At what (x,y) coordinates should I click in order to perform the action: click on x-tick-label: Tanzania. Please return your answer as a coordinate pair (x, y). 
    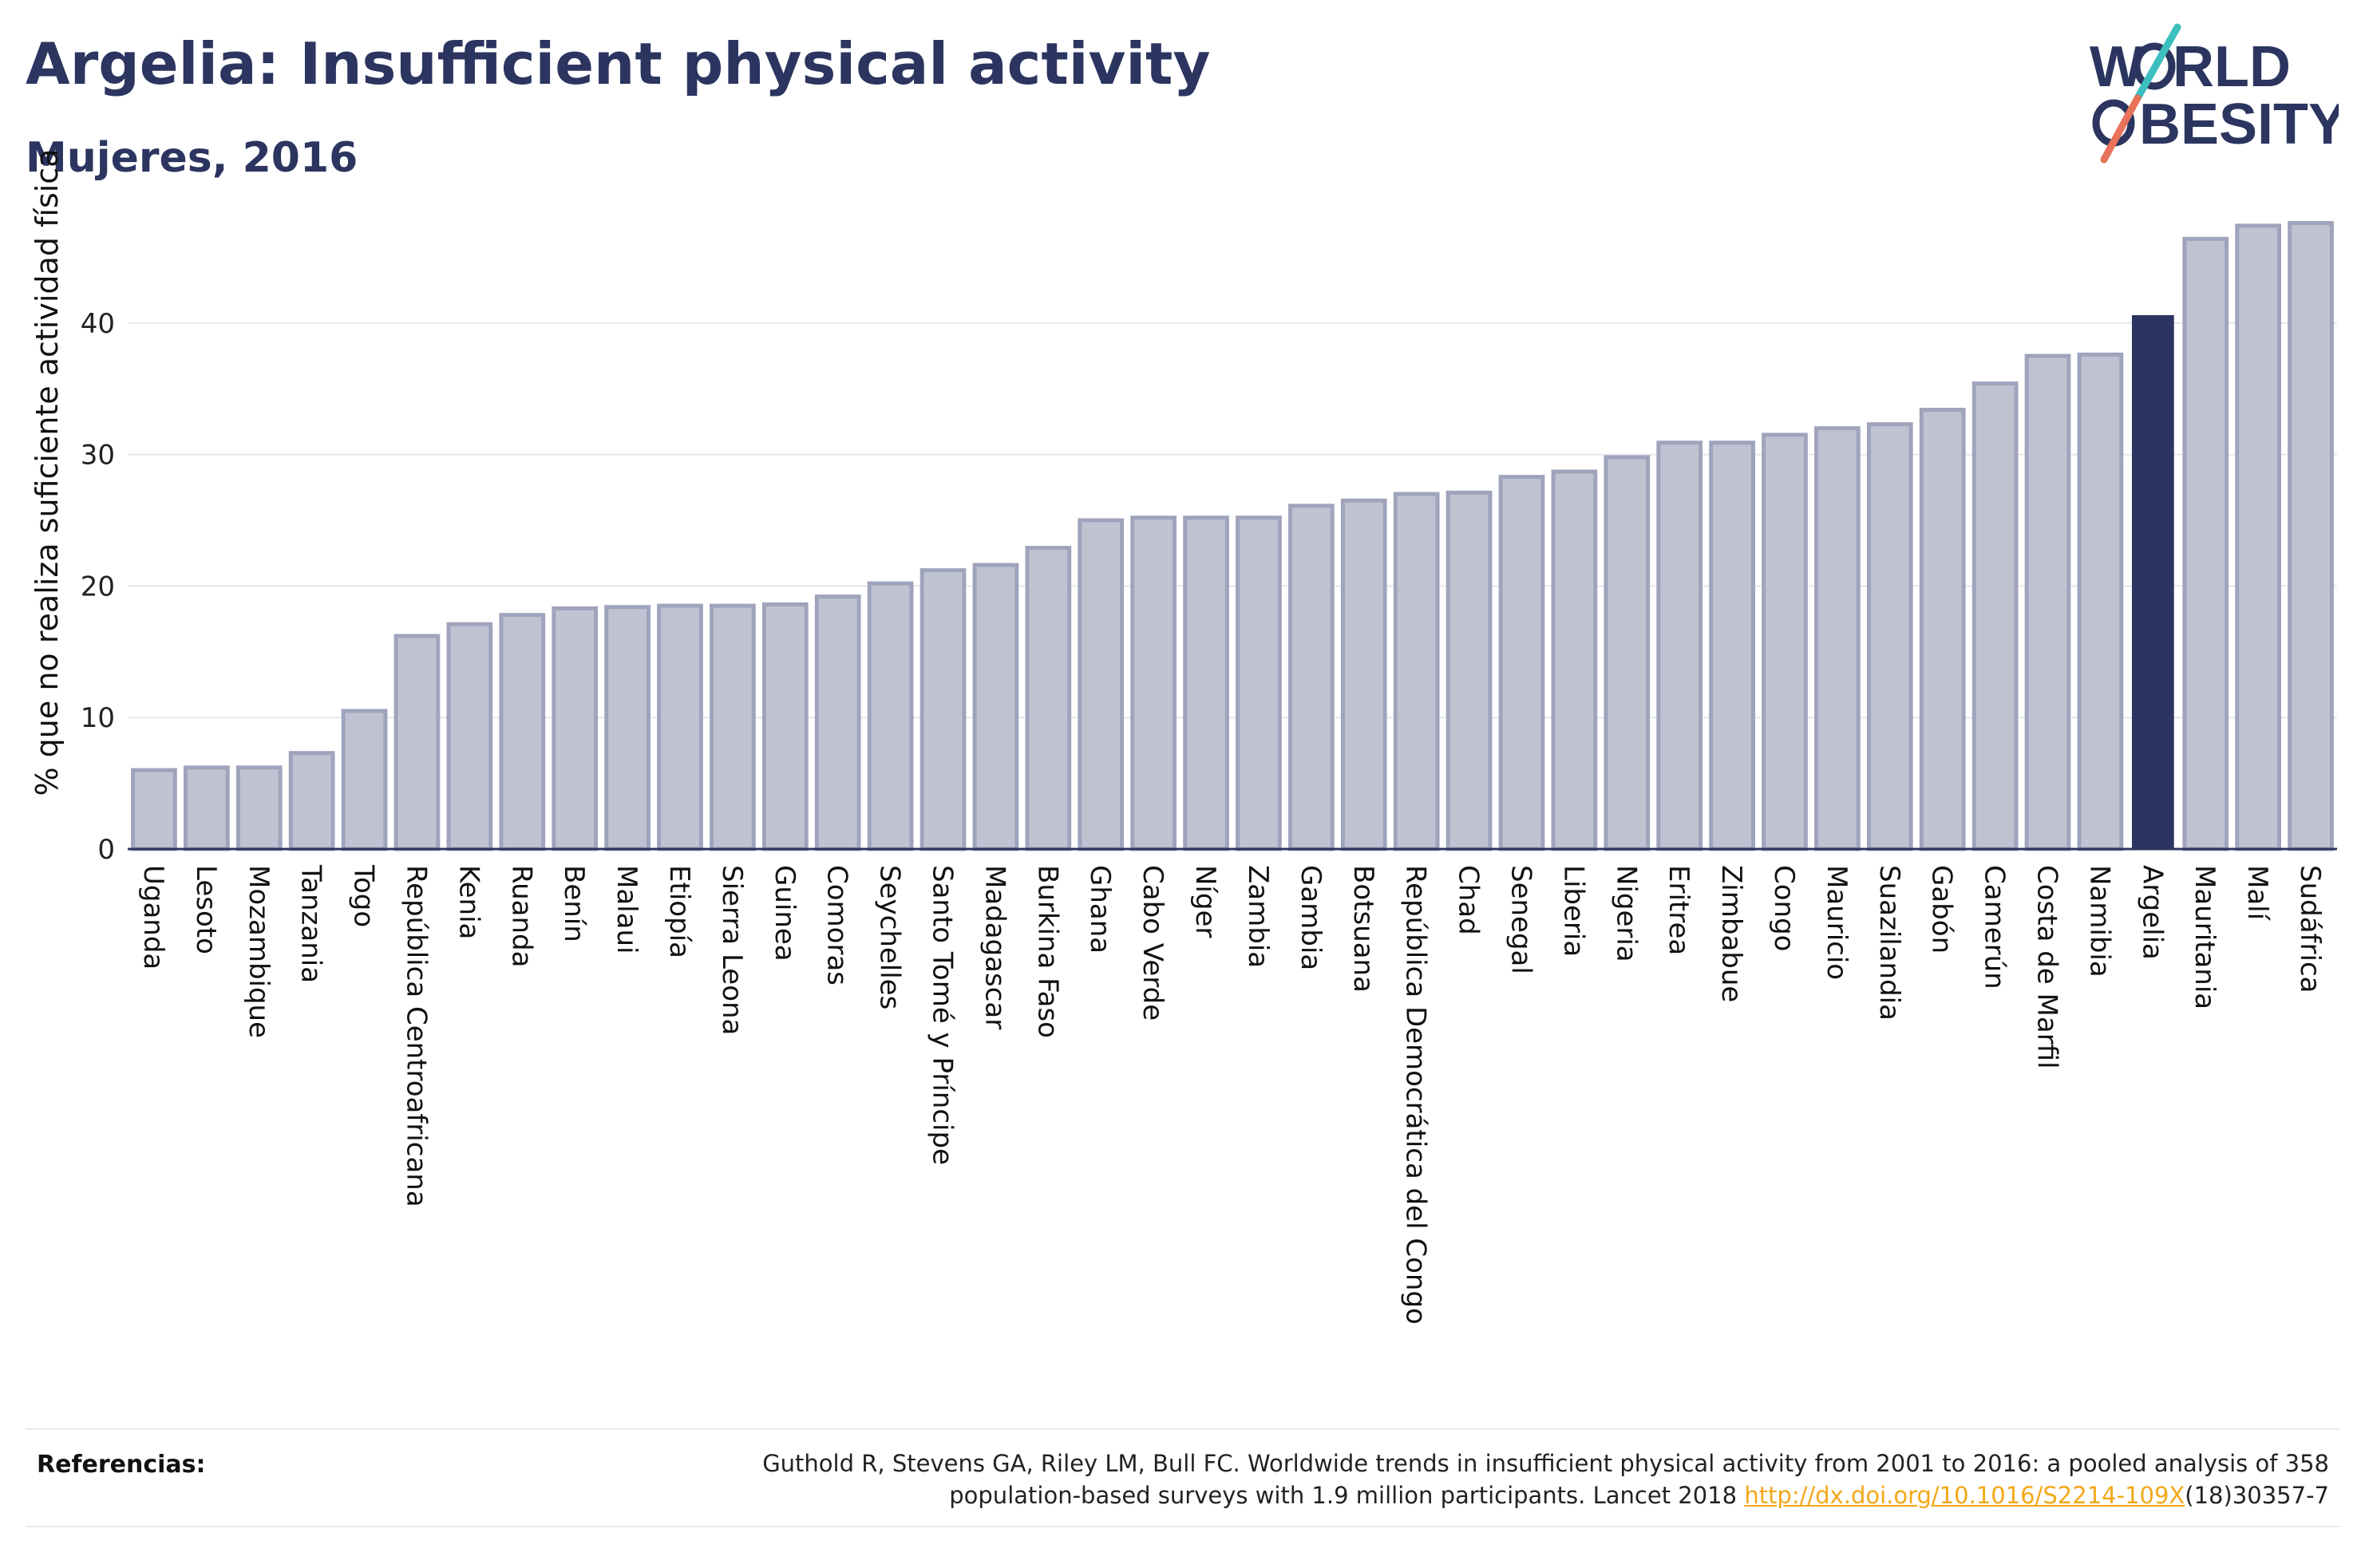
    Looking at the image, I should click on (311, 923).